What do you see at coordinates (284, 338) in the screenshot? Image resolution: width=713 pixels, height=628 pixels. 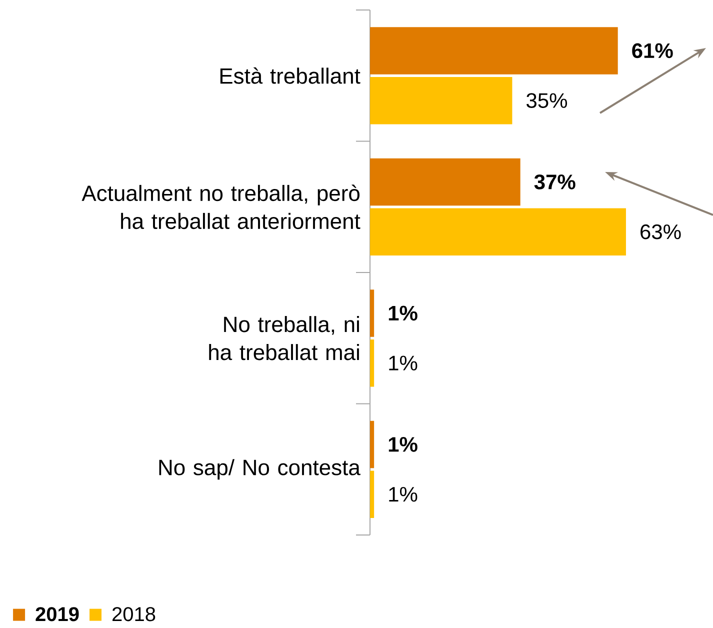 I see `y-tick-label: No treballa, ni ha treballat mai` at bounding box center [284, 338].